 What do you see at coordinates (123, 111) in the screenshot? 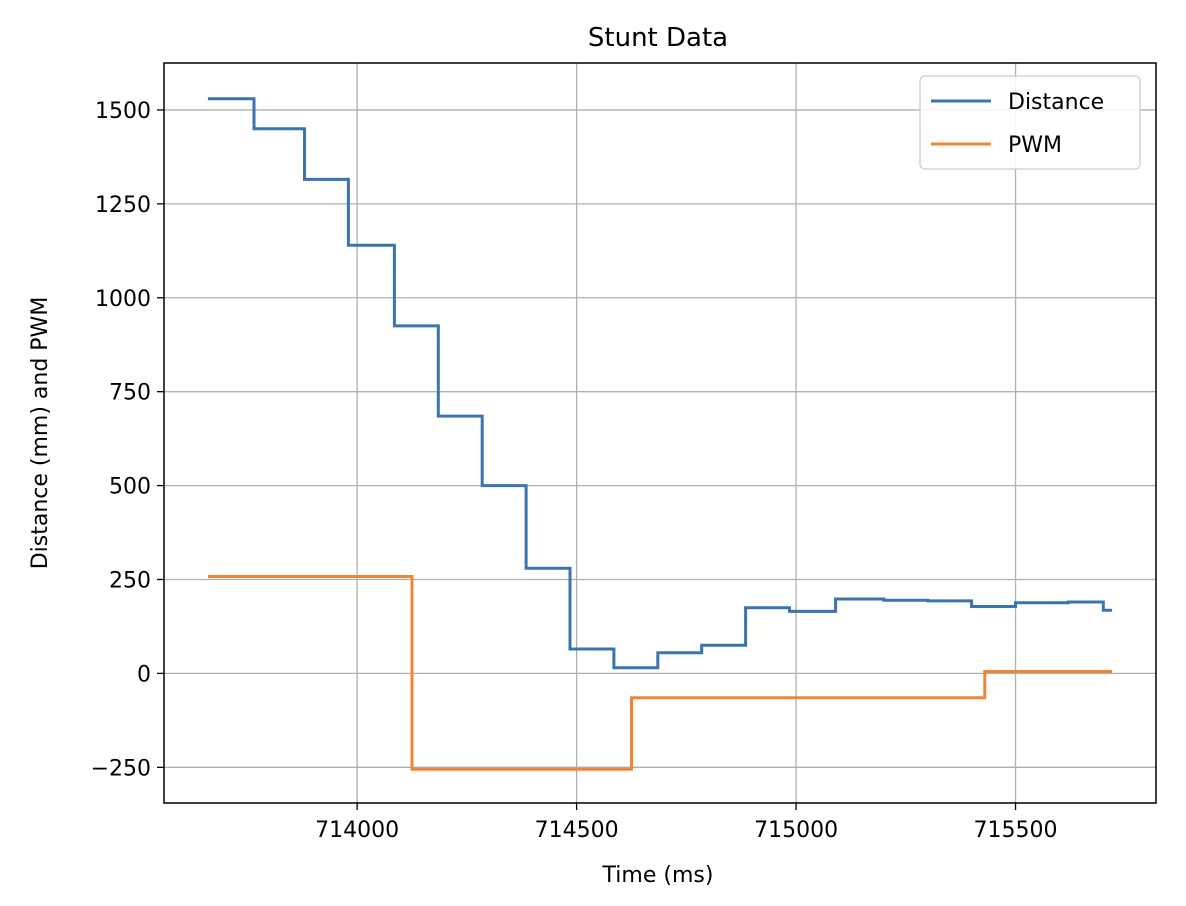
I see `y-tick-label: 1500` at bounding box center [123, 111].